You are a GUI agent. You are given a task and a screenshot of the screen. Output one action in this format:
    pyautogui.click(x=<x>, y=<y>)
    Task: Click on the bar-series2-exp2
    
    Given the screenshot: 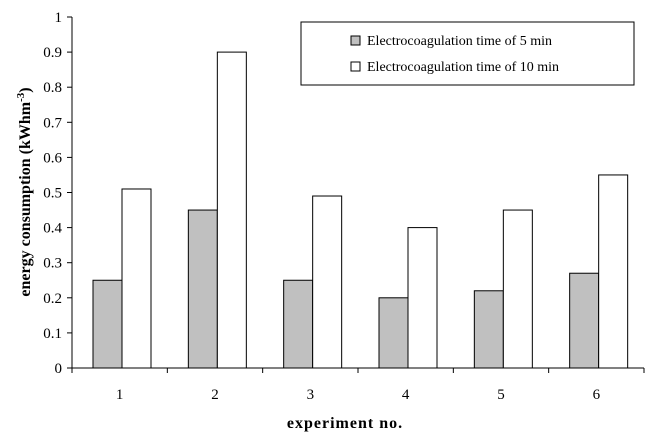 What is the action you would take?
    pyautogui.click(x=231, y=210)
    